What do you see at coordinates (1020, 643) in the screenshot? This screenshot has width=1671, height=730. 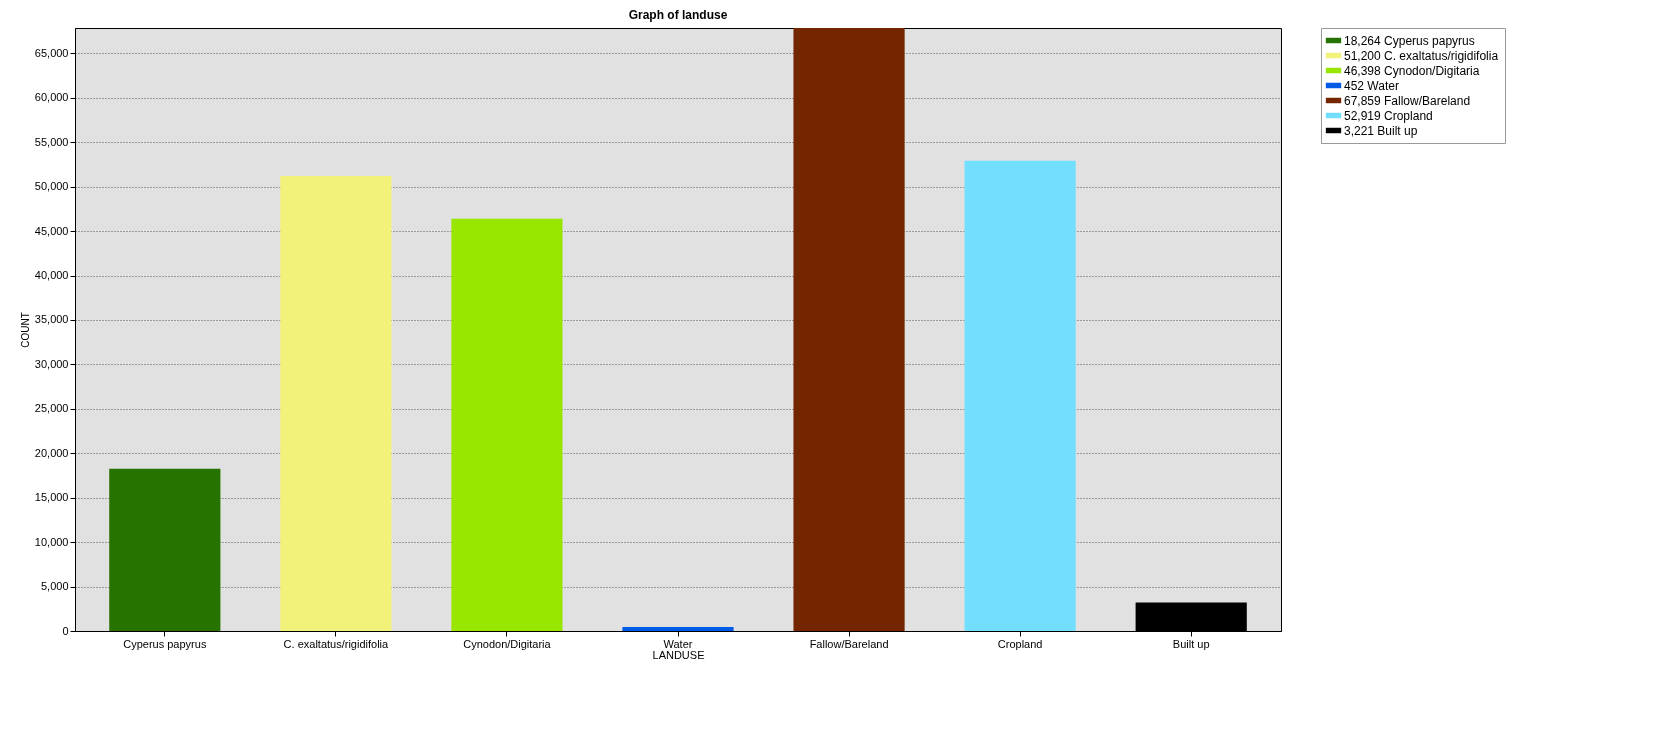 I see `x-tick-label: Cropland` at bounding box center [1020, 643].